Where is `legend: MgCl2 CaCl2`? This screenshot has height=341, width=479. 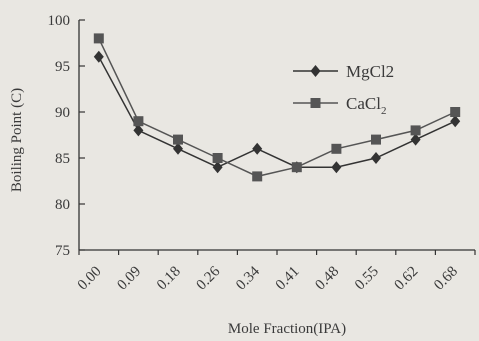 legend: MgCl2 CaCl2 is located at coordinates (343, 89).